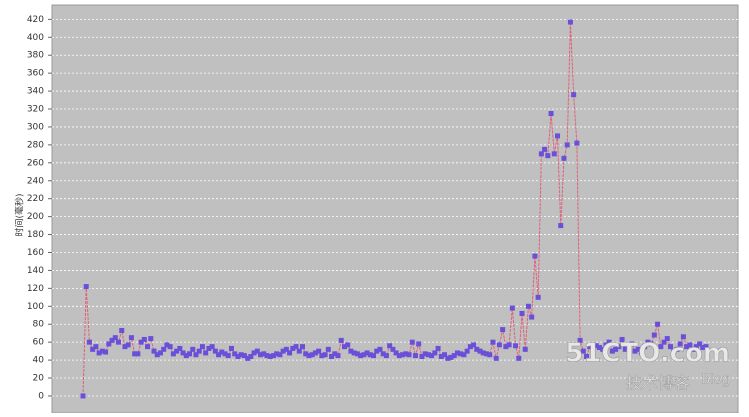 This screenshot has height=417, width=749. What do you see at coordinates (39, 379) in the screenshot?
I see `y-tick-label: 20` at bounding box center [39, 379].